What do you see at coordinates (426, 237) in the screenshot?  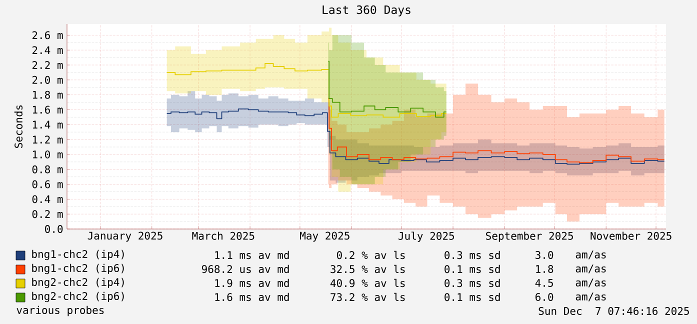 I see `x-tick-label: July 2025` at bounding box center [426, 237].